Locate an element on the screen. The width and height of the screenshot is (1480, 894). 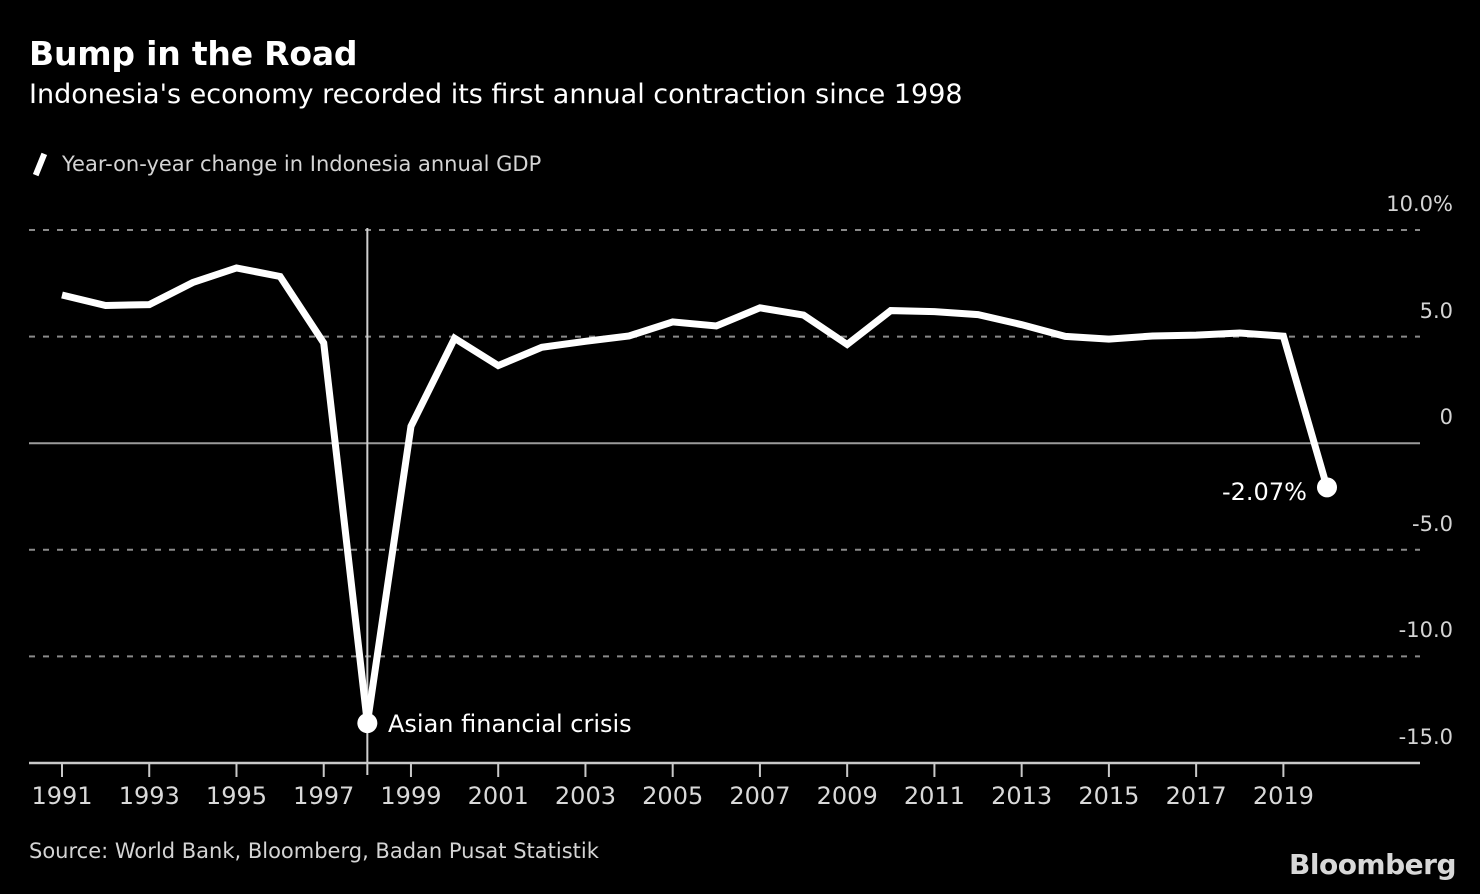
x-axis-tick-label: 2005 is located at coordinates (673, 796).